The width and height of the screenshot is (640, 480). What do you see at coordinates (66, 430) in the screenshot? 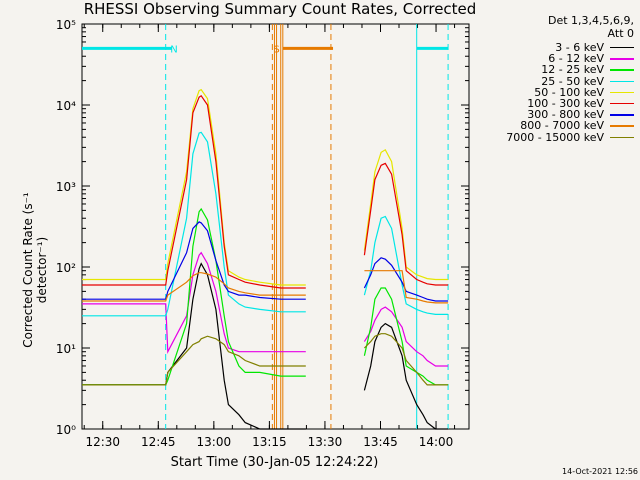
I see `y-tick-label: 10⁰` at bounding box center [66, 430].